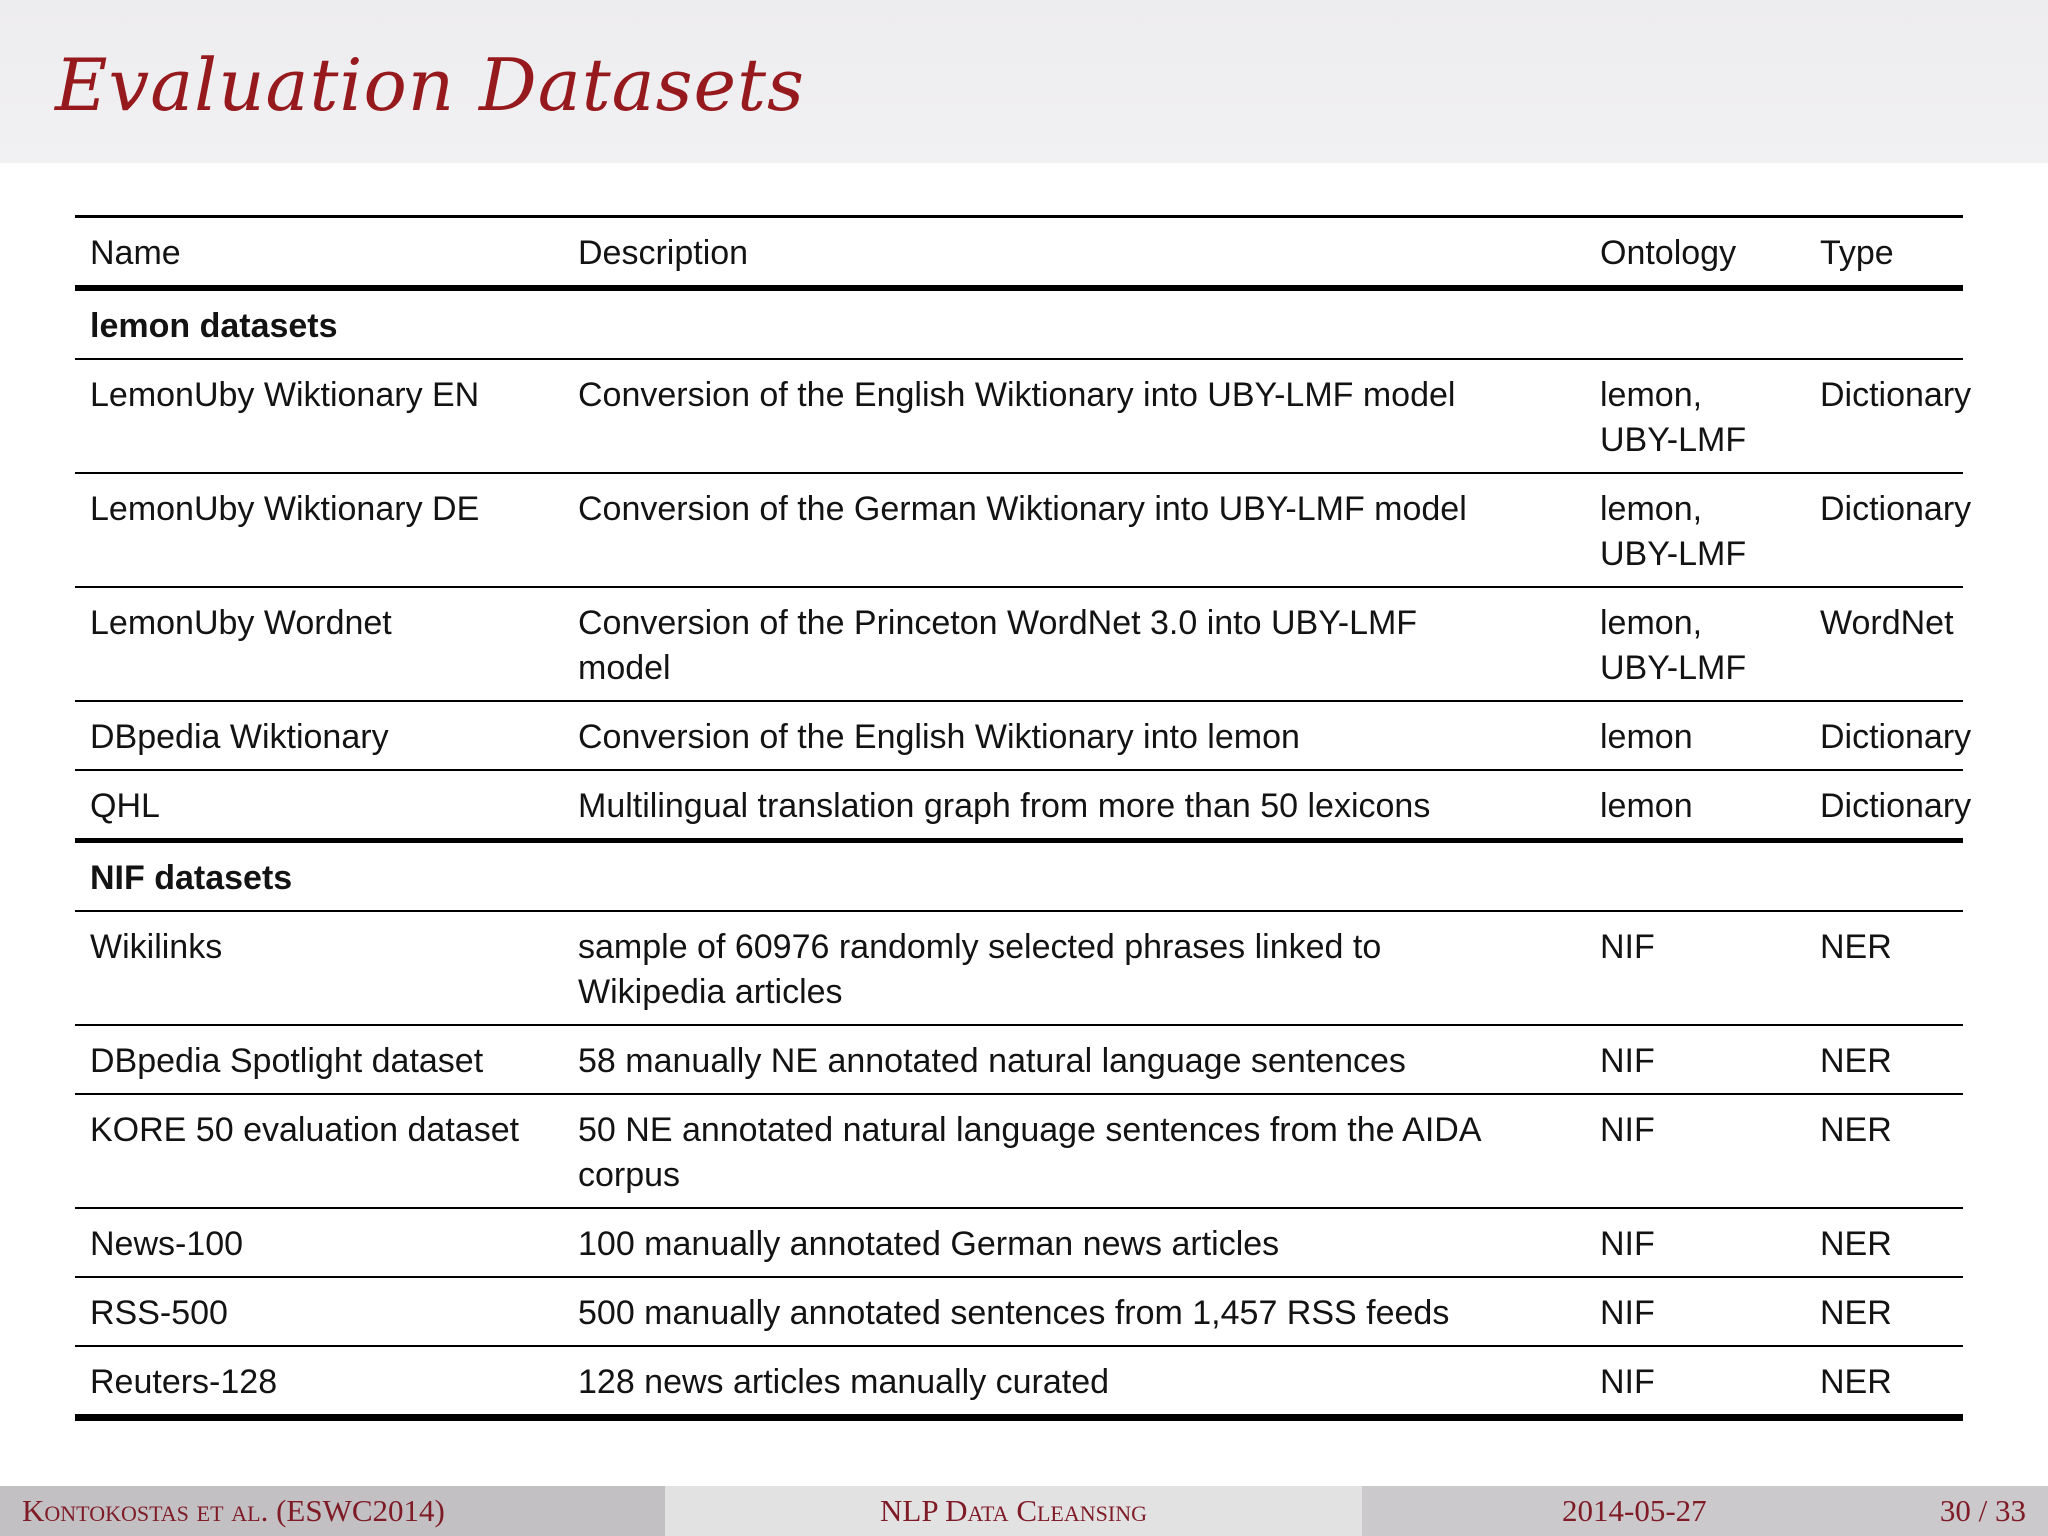  I want to click on cell-name: News-100, so click(167, 1244).